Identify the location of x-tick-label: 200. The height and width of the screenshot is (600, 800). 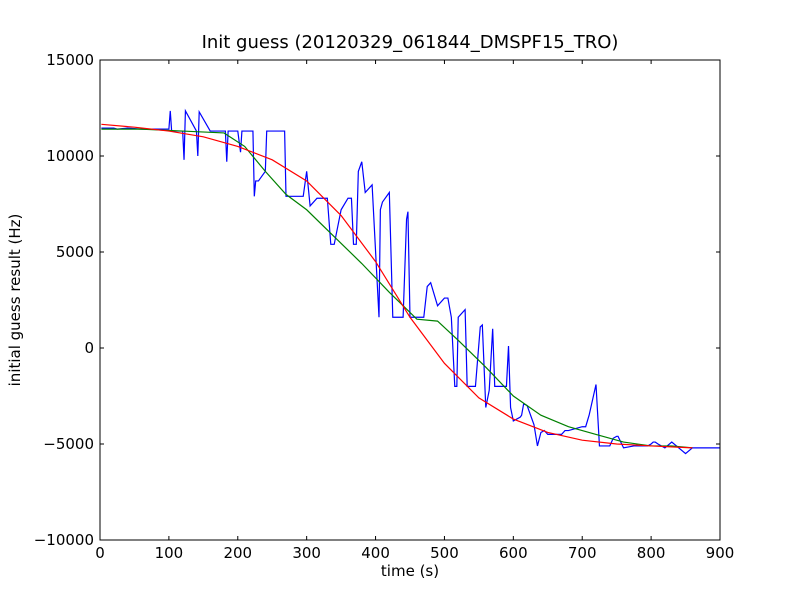
(237, 553).